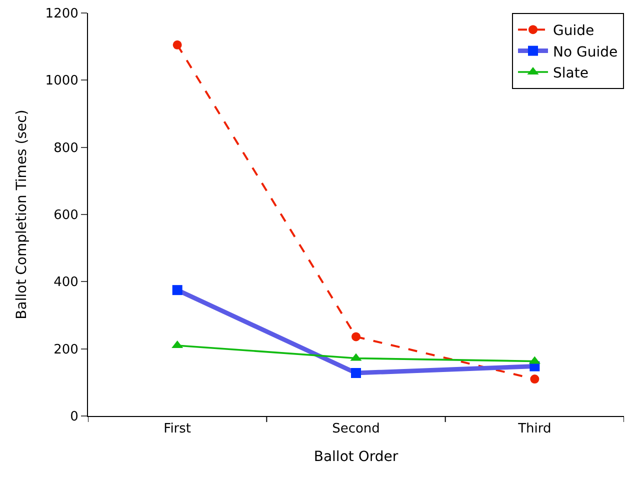 This screenshot has height=480, width=632. What do you see at coordinates (61, 14) in the screenshot?
I see `y-tick-label: 1200` at bounding box center [61, 14].